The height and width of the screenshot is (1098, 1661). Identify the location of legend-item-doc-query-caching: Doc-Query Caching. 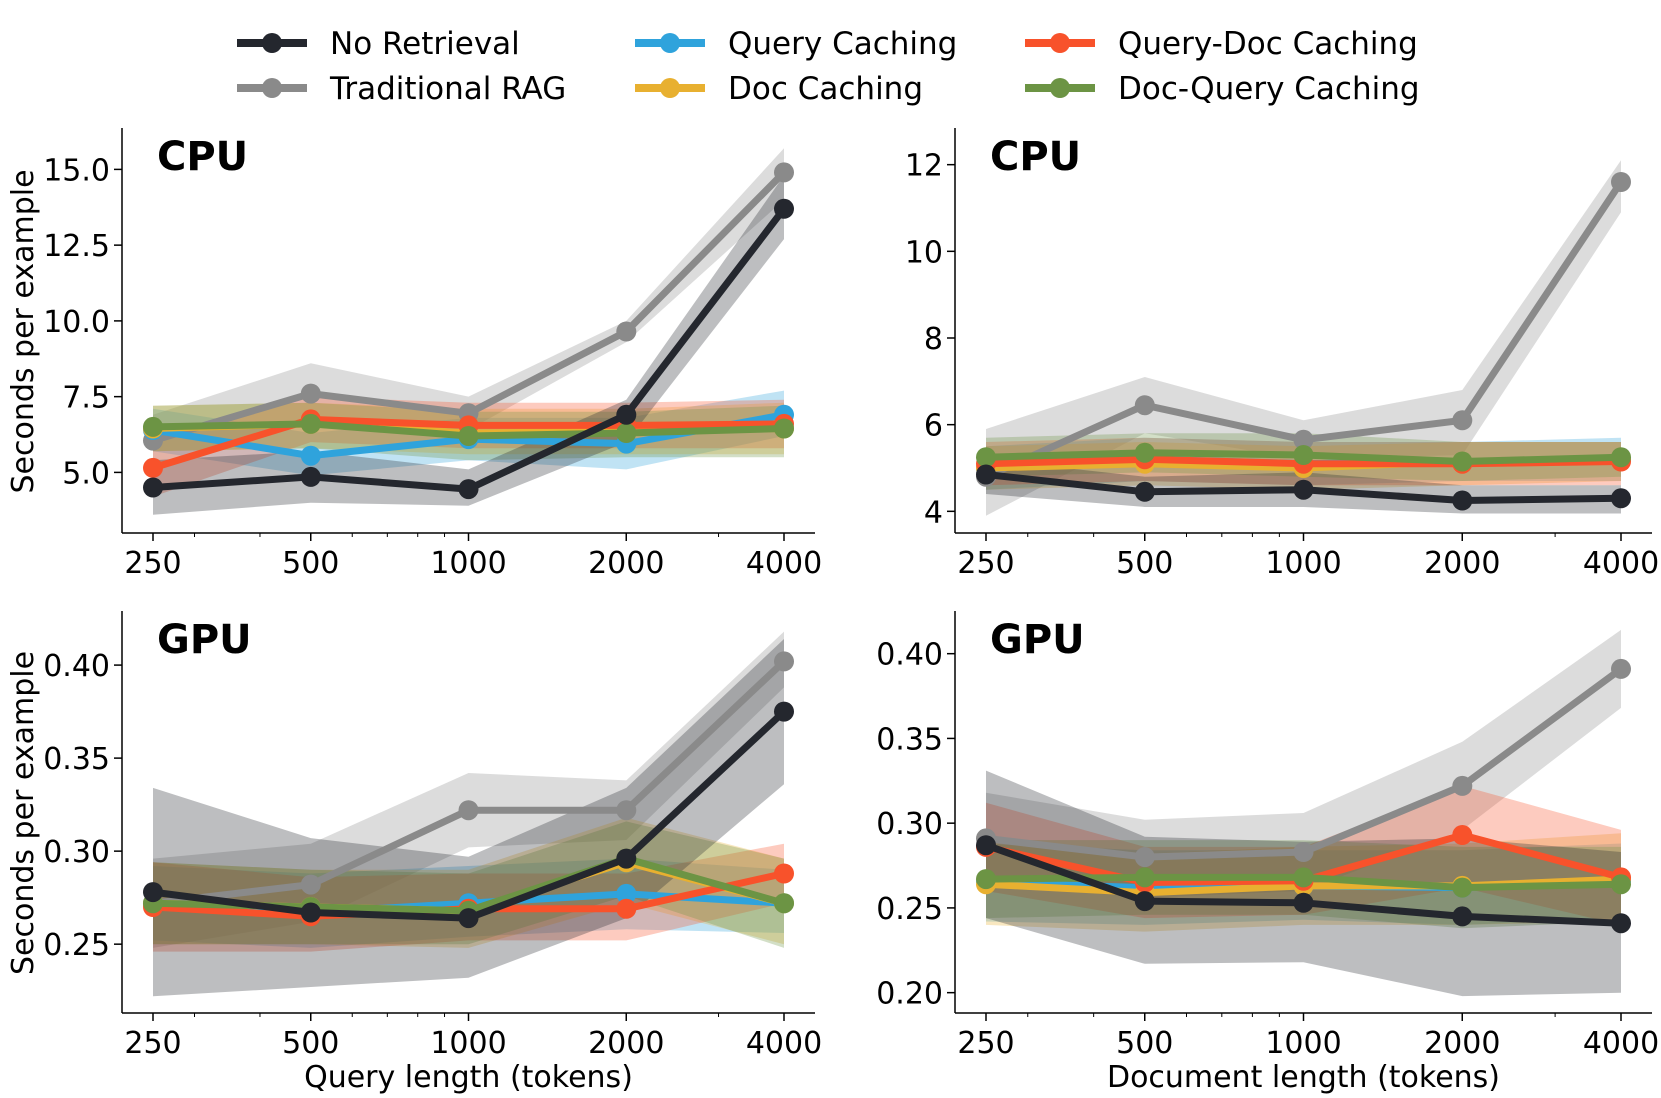
(1222, 89).